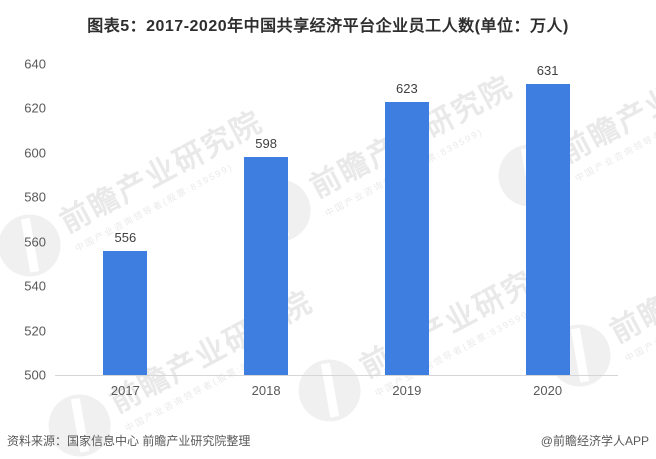 This screenshot has height=459, width=656. What do you see at coordinates (35, 286) in the screenshot?
I see `y-tick-label: 540` at bounding box center [35, 286].